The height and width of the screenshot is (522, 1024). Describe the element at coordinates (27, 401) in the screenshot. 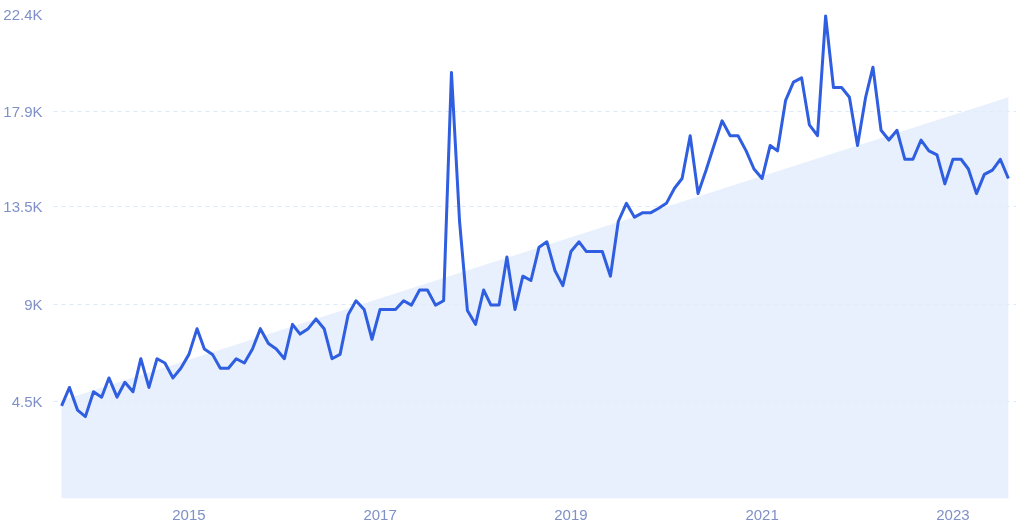

I see `y-tick-label: 4.5K` at that location.